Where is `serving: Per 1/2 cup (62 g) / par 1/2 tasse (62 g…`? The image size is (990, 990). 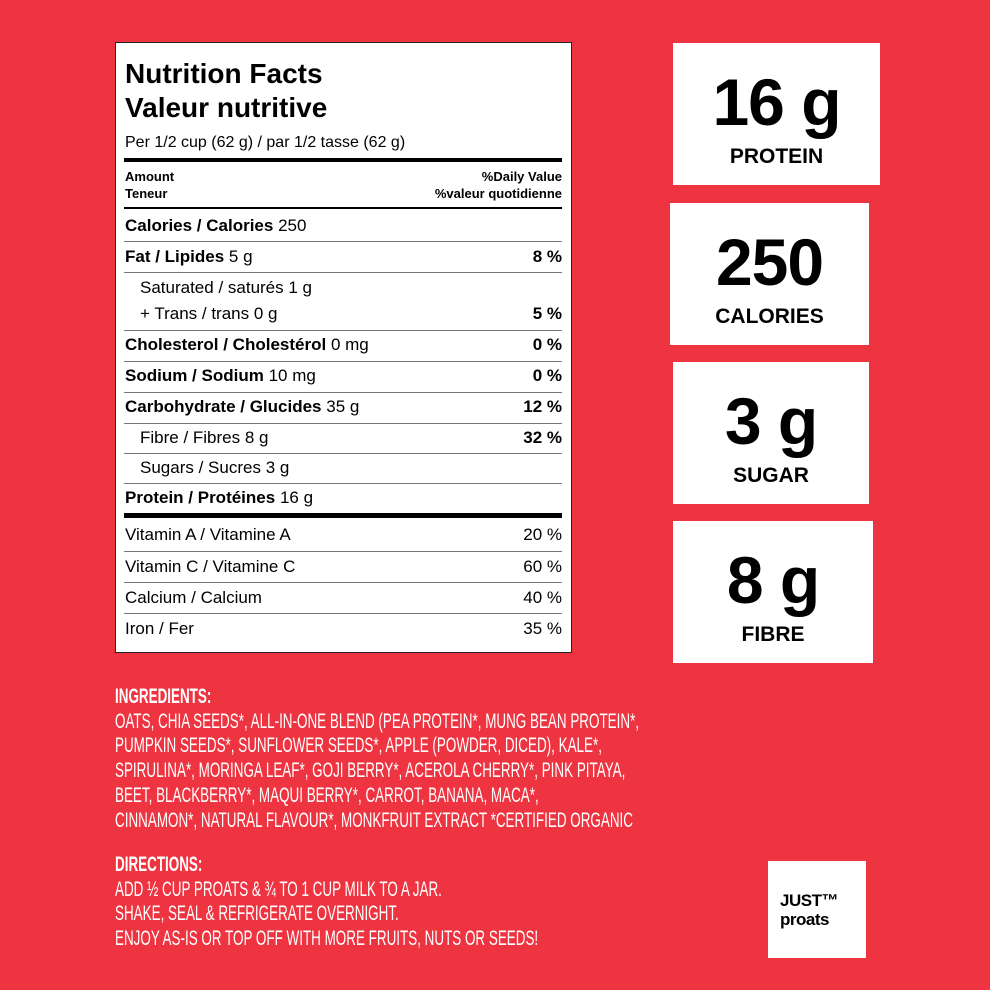
serving: Per 1/2 cup (62 g) / par 1/2 tasse (62 g… is located at coordinates (265, 142).